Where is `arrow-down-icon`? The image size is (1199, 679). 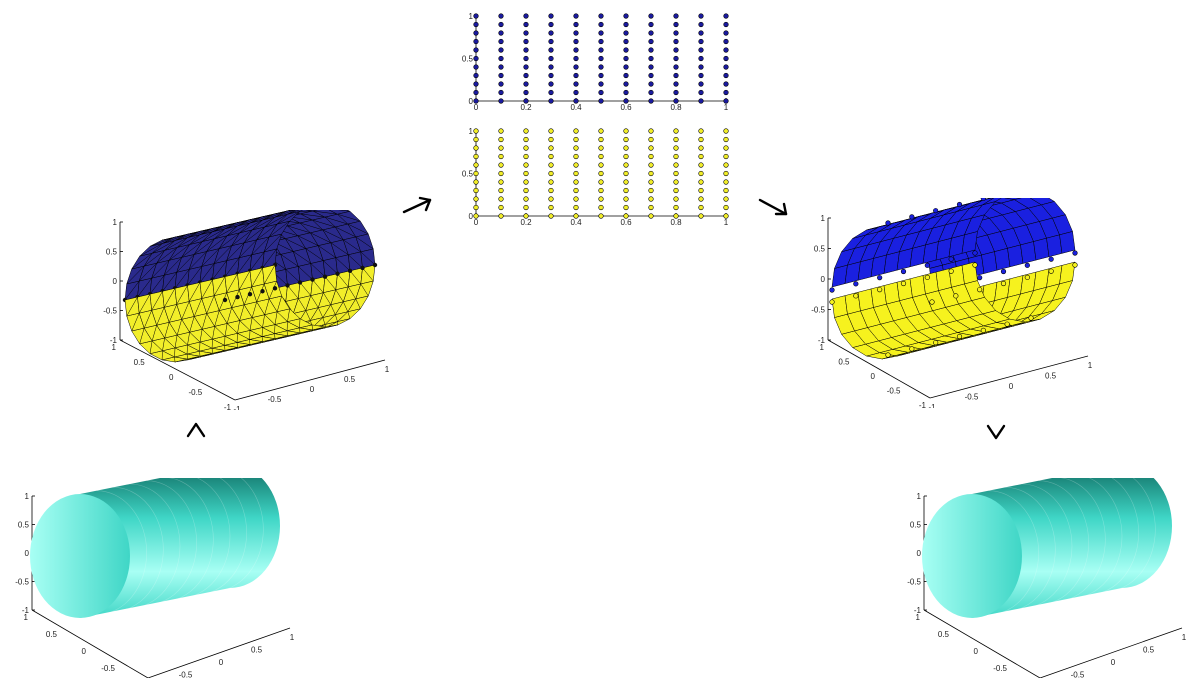
arrow-down-icon is located at coordinates (996, 432).